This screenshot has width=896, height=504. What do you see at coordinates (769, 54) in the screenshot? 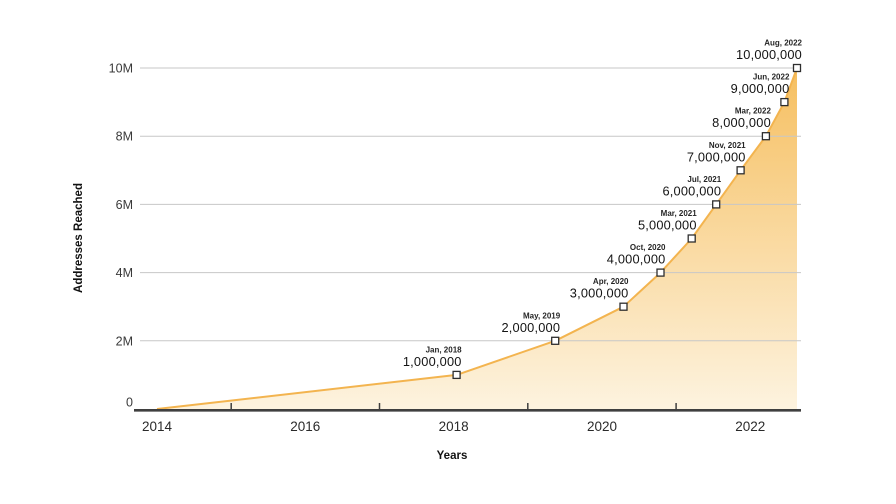
I see `point-value-label: 10,000,000` at bounding box center [769, 54].